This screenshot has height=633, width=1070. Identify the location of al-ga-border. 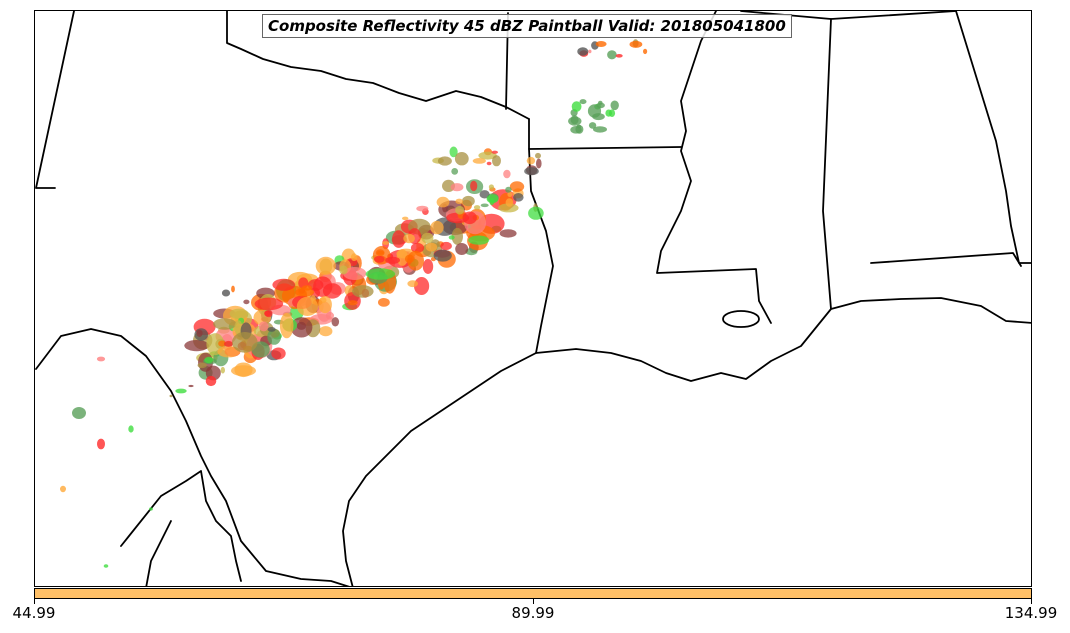
(993, 137).